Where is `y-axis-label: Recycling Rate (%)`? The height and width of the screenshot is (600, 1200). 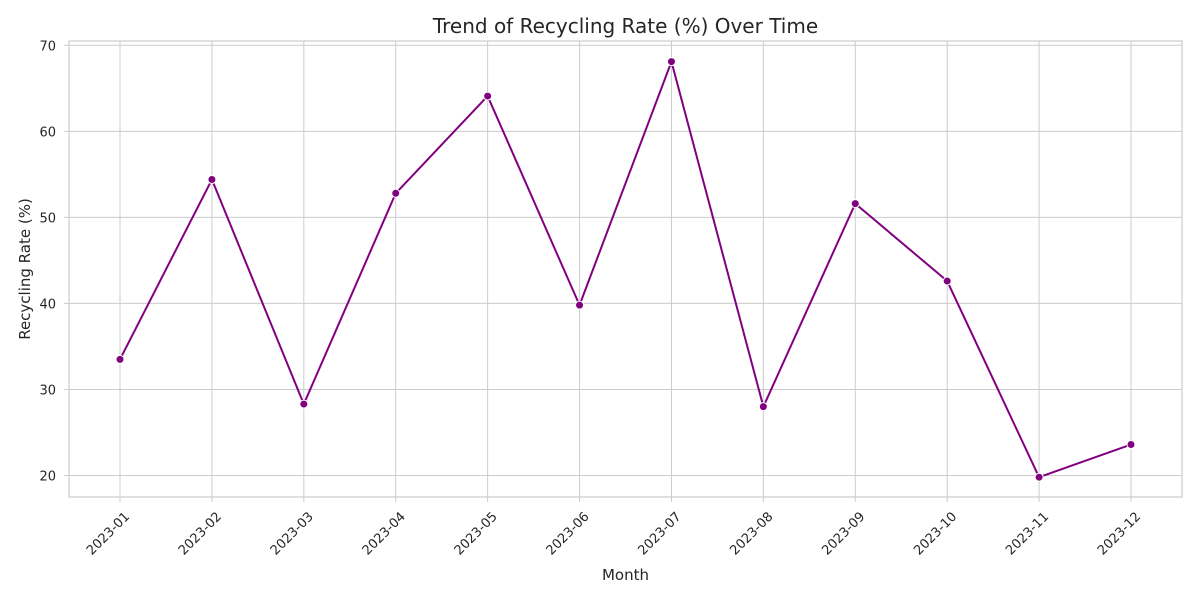
y-axis-label: Recycling Rate (%) is located at coordinates (25, 269).